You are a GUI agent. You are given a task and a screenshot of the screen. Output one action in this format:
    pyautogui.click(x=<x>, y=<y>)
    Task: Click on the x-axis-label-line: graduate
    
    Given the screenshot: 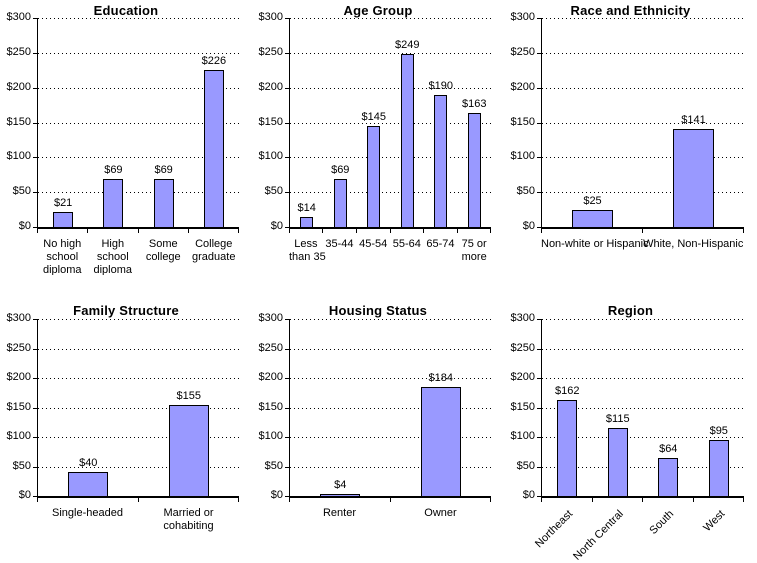 What is the action you would take?
    pyautogui.click(x=214, y=257)
    